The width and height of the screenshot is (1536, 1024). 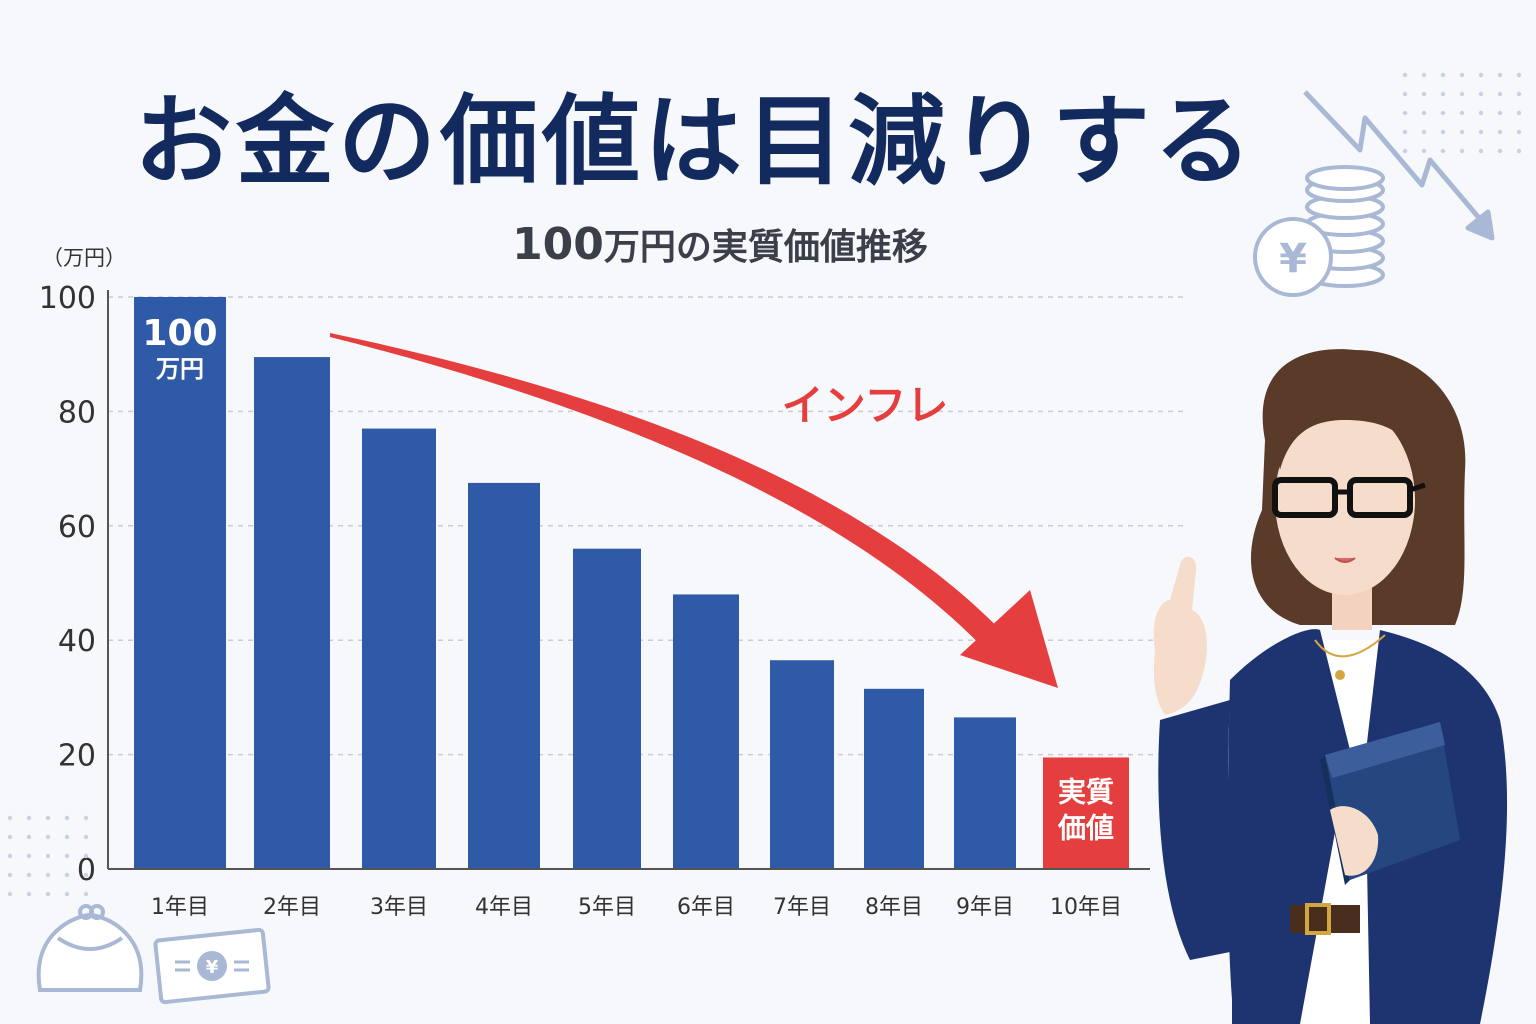 What do you see at coordinates (694, 142) in the screenshot?
I see `page-title: お金の価値は目減りする` at bounding box center [694, 142].